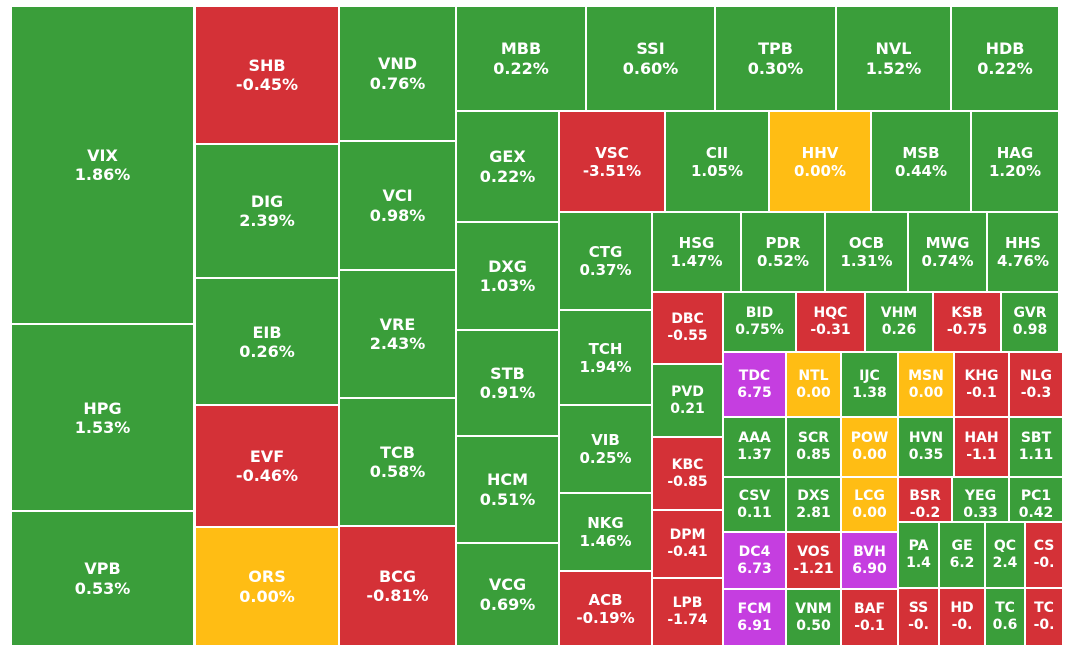 The width and height of the screenshot is (1070, 650). What do you see at coordinates (687, 328) in the screenshot?
I see `tile-dbc: DBC -0.55` at bounding box center [687, 328].